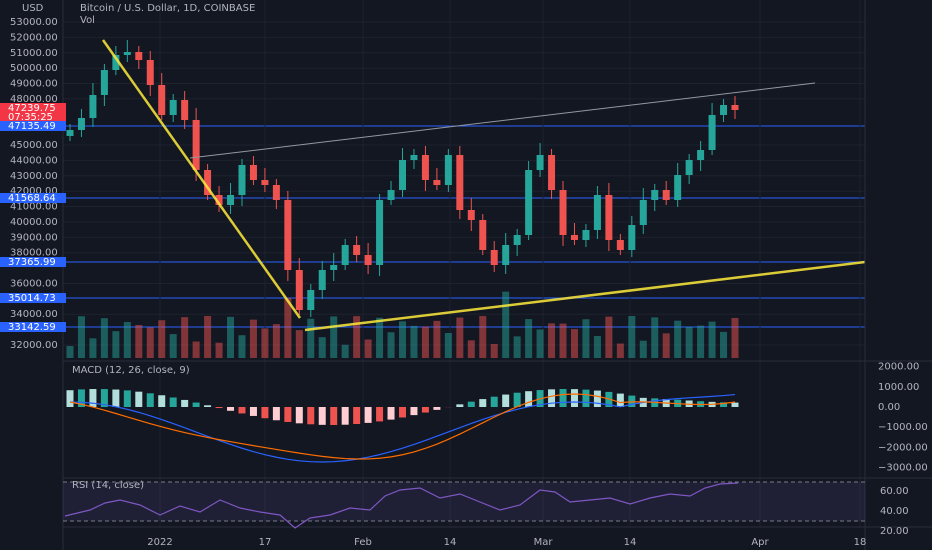 This screenshot has width=932, height=550. What do you see at coordinates (34, 22) in the screenshot?
I see `price-tick-label: 53000.00` at bounding box center [34, 22].